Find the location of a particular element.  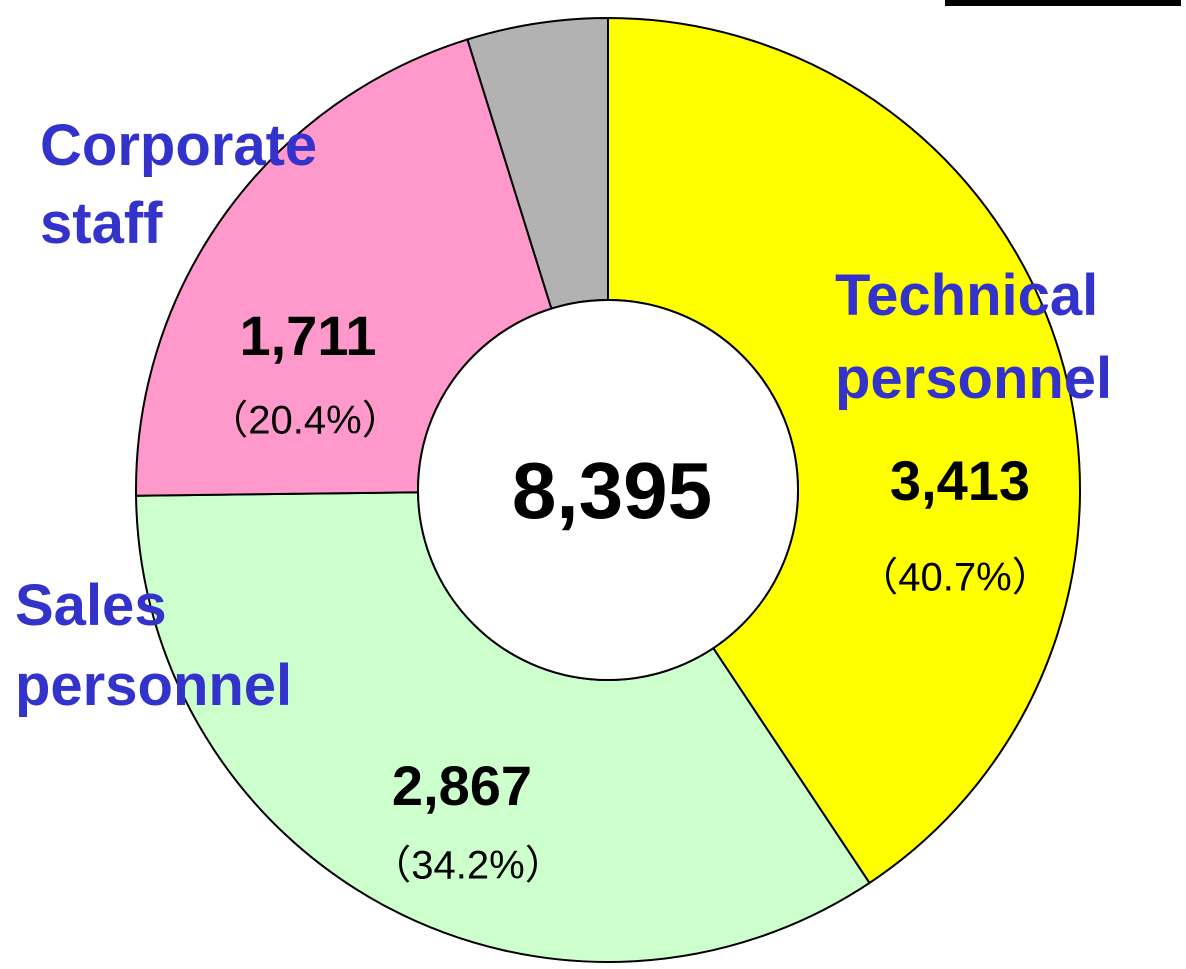

value-label: 2,867 is located at coordinates (462, 785).